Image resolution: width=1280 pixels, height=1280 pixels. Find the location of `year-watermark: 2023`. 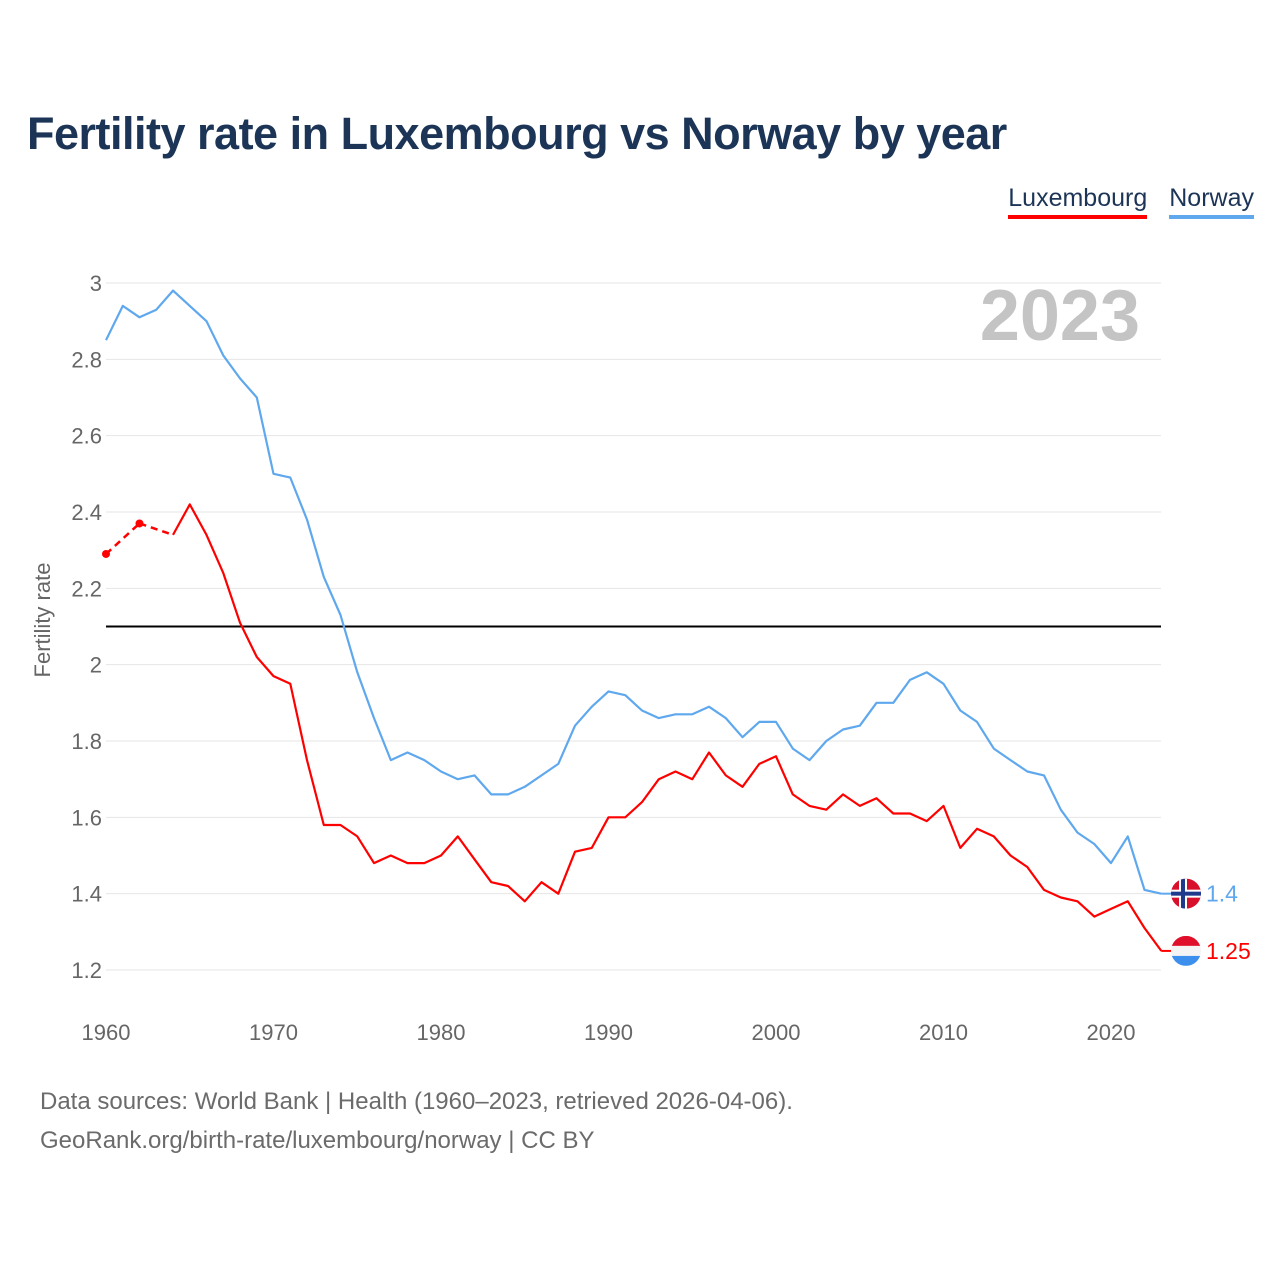

year-watermark: 2023 is located at coordinates (1060, 316).